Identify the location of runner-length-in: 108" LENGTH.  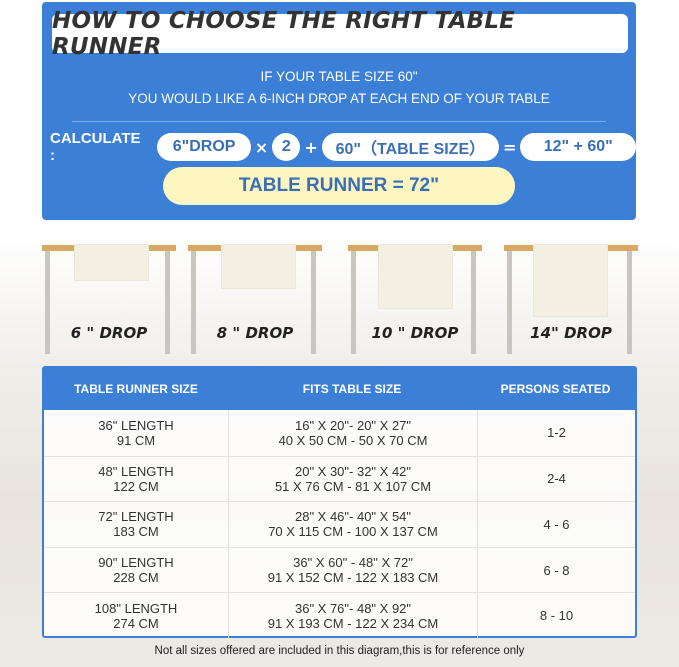
(136, 608).